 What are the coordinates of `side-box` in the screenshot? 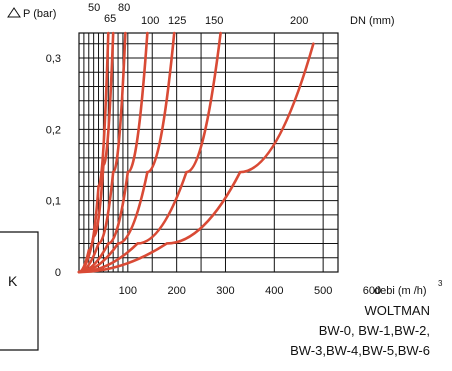 It's located at (19, 291).